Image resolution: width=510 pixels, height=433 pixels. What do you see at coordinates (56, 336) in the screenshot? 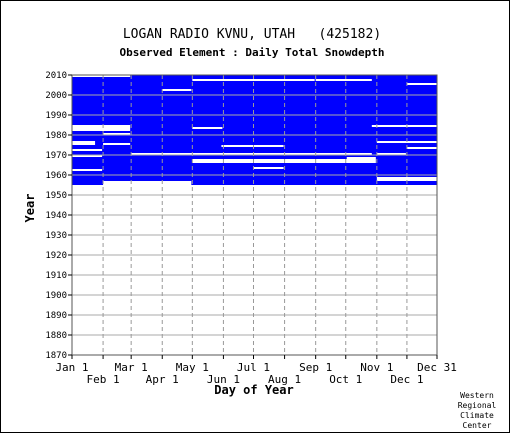
I see `y-tick-label: 1880` at bounding box center [56, 336].